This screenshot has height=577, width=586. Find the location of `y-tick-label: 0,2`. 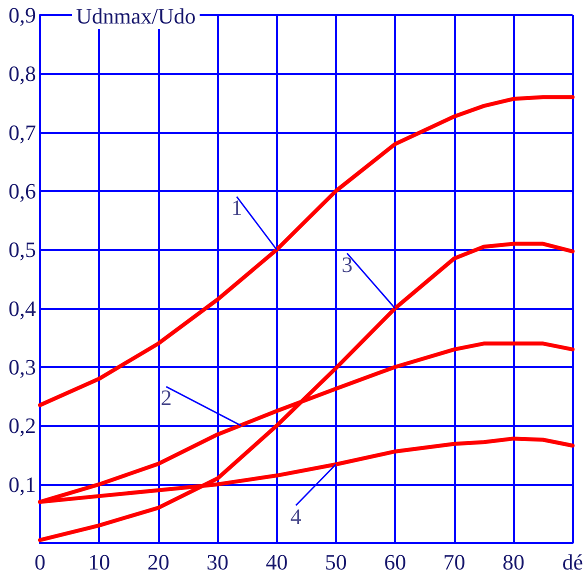

y-tick-label: 0,2 is located at coordinates (22, 425).